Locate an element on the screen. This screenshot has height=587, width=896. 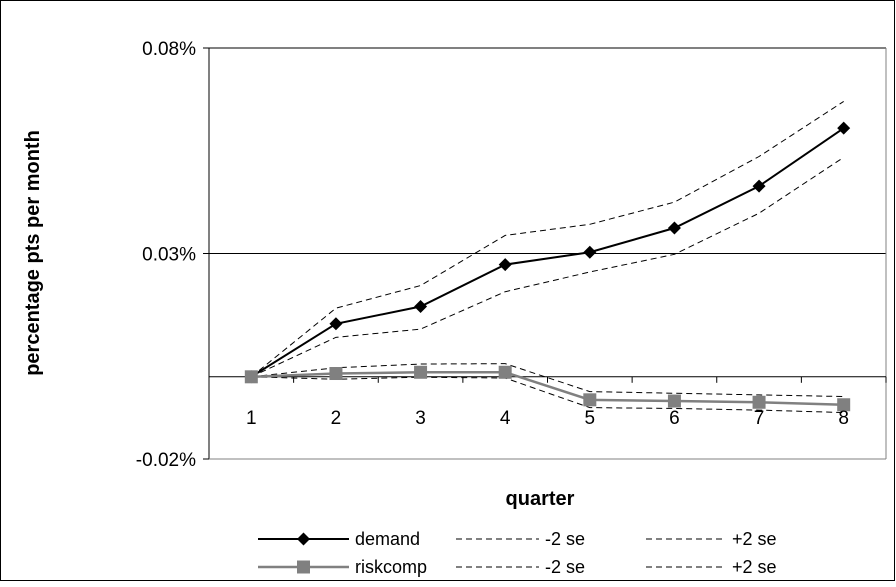
x-tick-label: 7 is located at coordinates (759, 418).